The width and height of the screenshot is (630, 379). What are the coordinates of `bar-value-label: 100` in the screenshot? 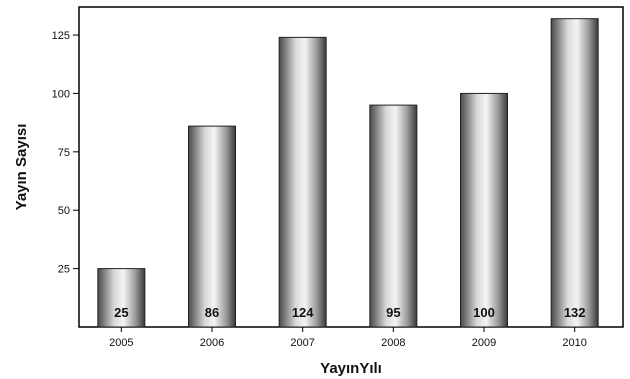 It's located at (484, 312).